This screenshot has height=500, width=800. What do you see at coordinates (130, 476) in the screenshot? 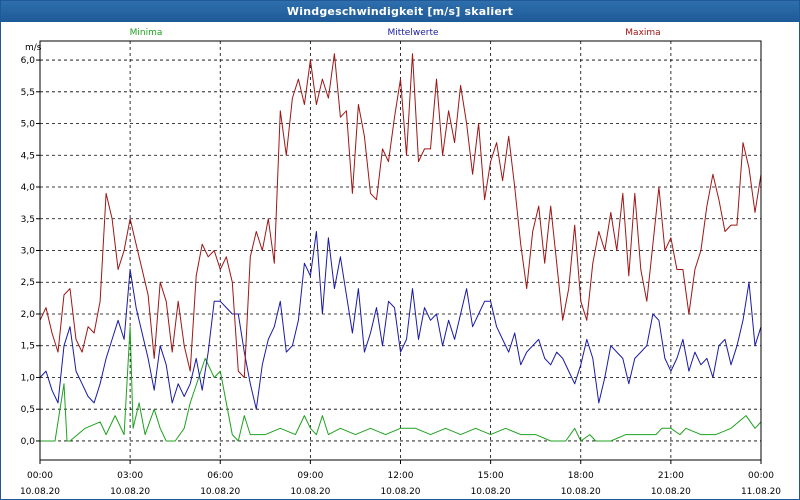
I see `x-tick-time: 03:00` at bounding box center [130, 476].